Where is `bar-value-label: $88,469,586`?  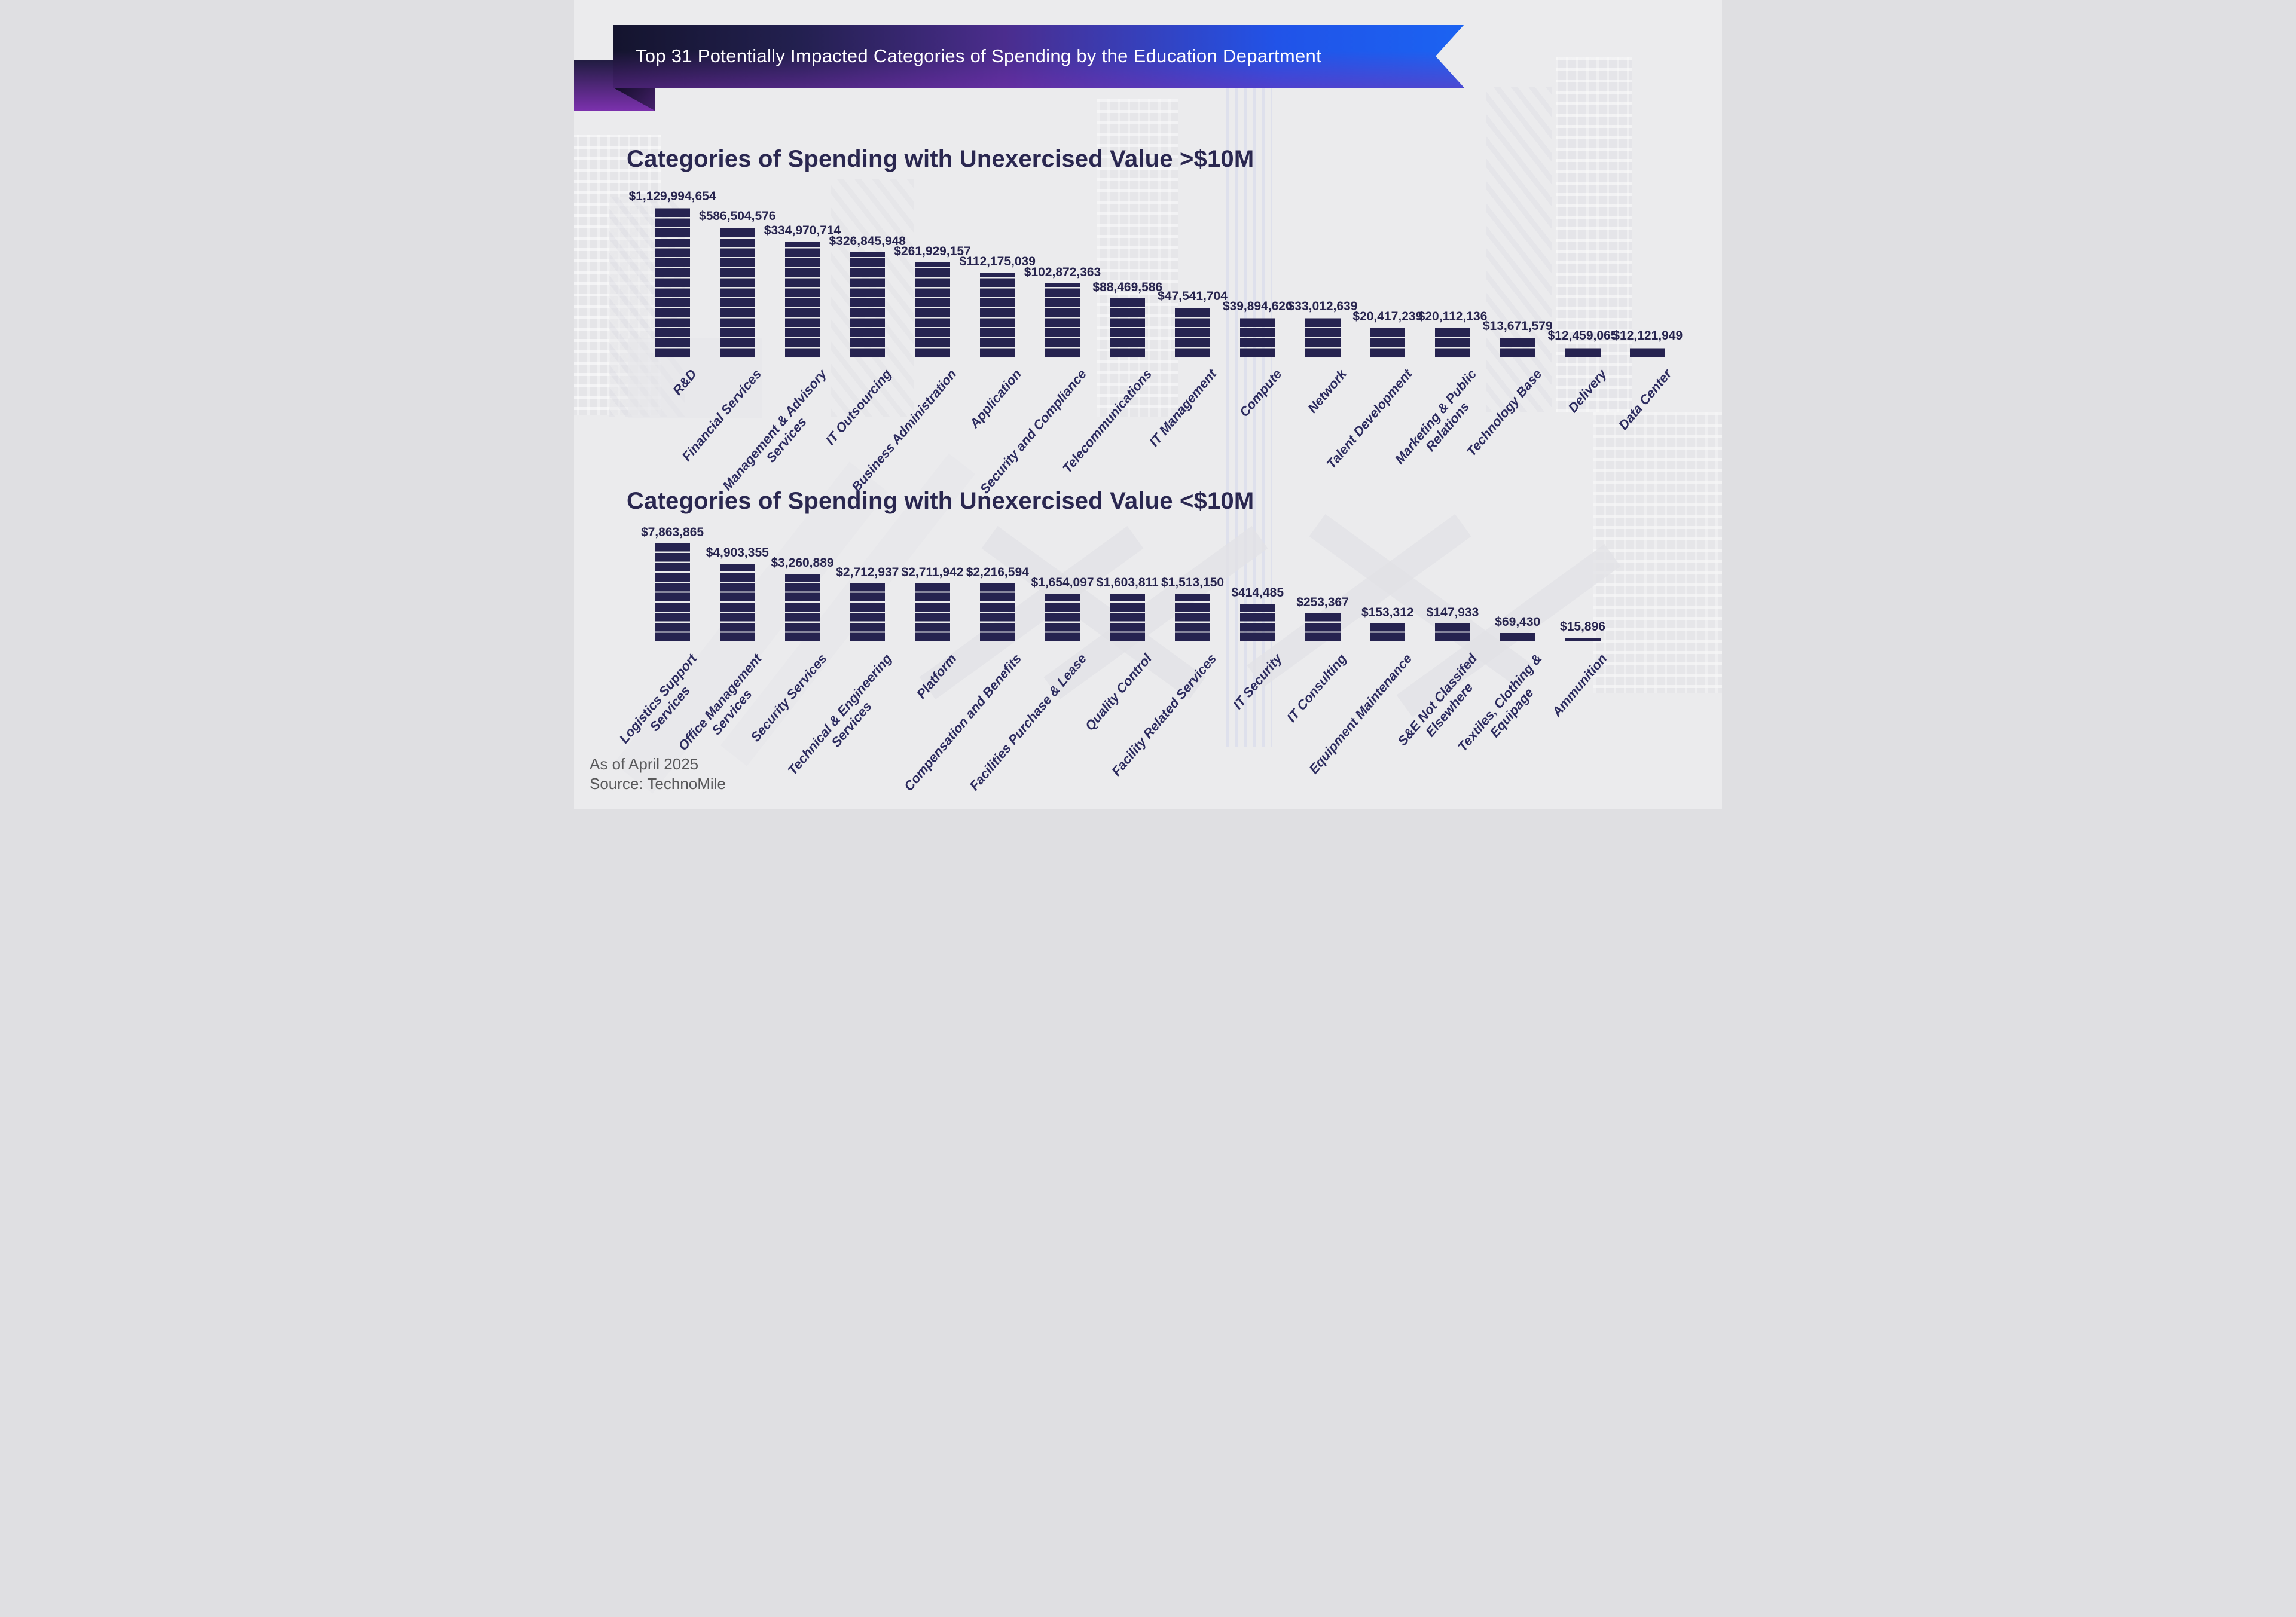
bar-value-label: $88,469,586 is located at coordinates (1127, 287).